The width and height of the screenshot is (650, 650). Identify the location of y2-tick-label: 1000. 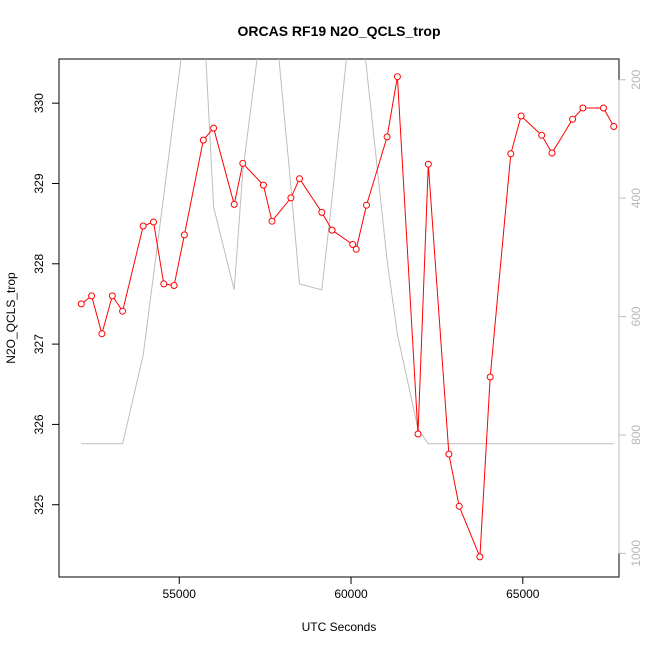
(636, 553).